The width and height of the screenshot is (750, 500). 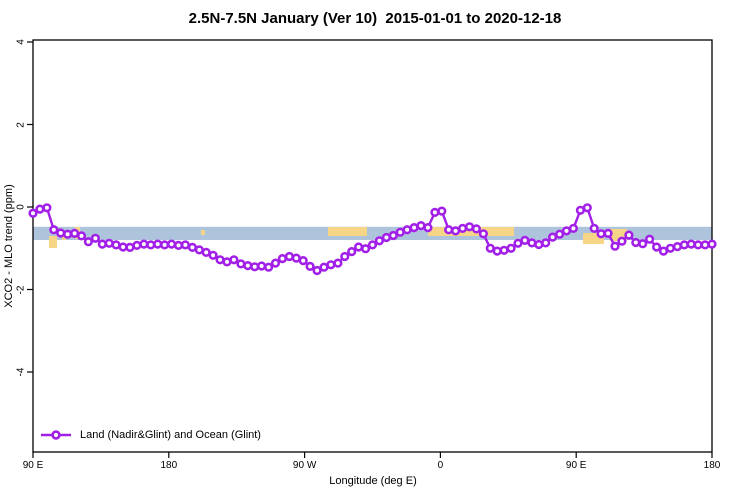 What do you see at coordinates (56, 435) in the screenshot?
I see `legend-line-marker-icon` at bounding box center [56, 435].